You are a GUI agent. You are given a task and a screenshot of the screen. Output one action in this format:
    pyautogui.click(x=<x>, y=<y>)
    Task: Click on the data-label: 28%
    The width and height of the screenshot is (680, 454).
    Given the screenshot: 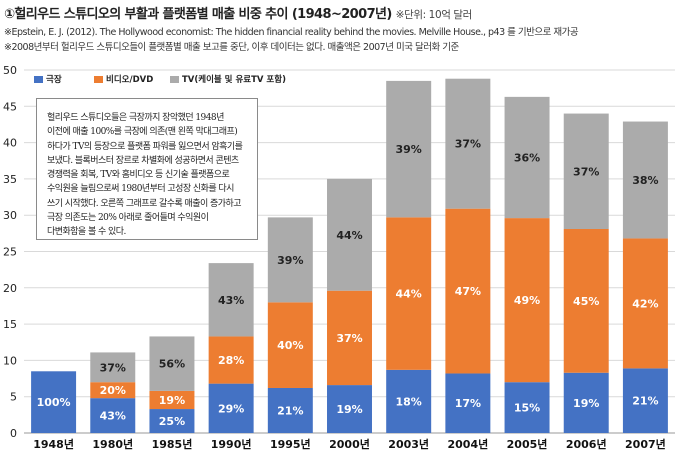 What is the action you would take?
    pyautogui.click(x=231, y=360)
    